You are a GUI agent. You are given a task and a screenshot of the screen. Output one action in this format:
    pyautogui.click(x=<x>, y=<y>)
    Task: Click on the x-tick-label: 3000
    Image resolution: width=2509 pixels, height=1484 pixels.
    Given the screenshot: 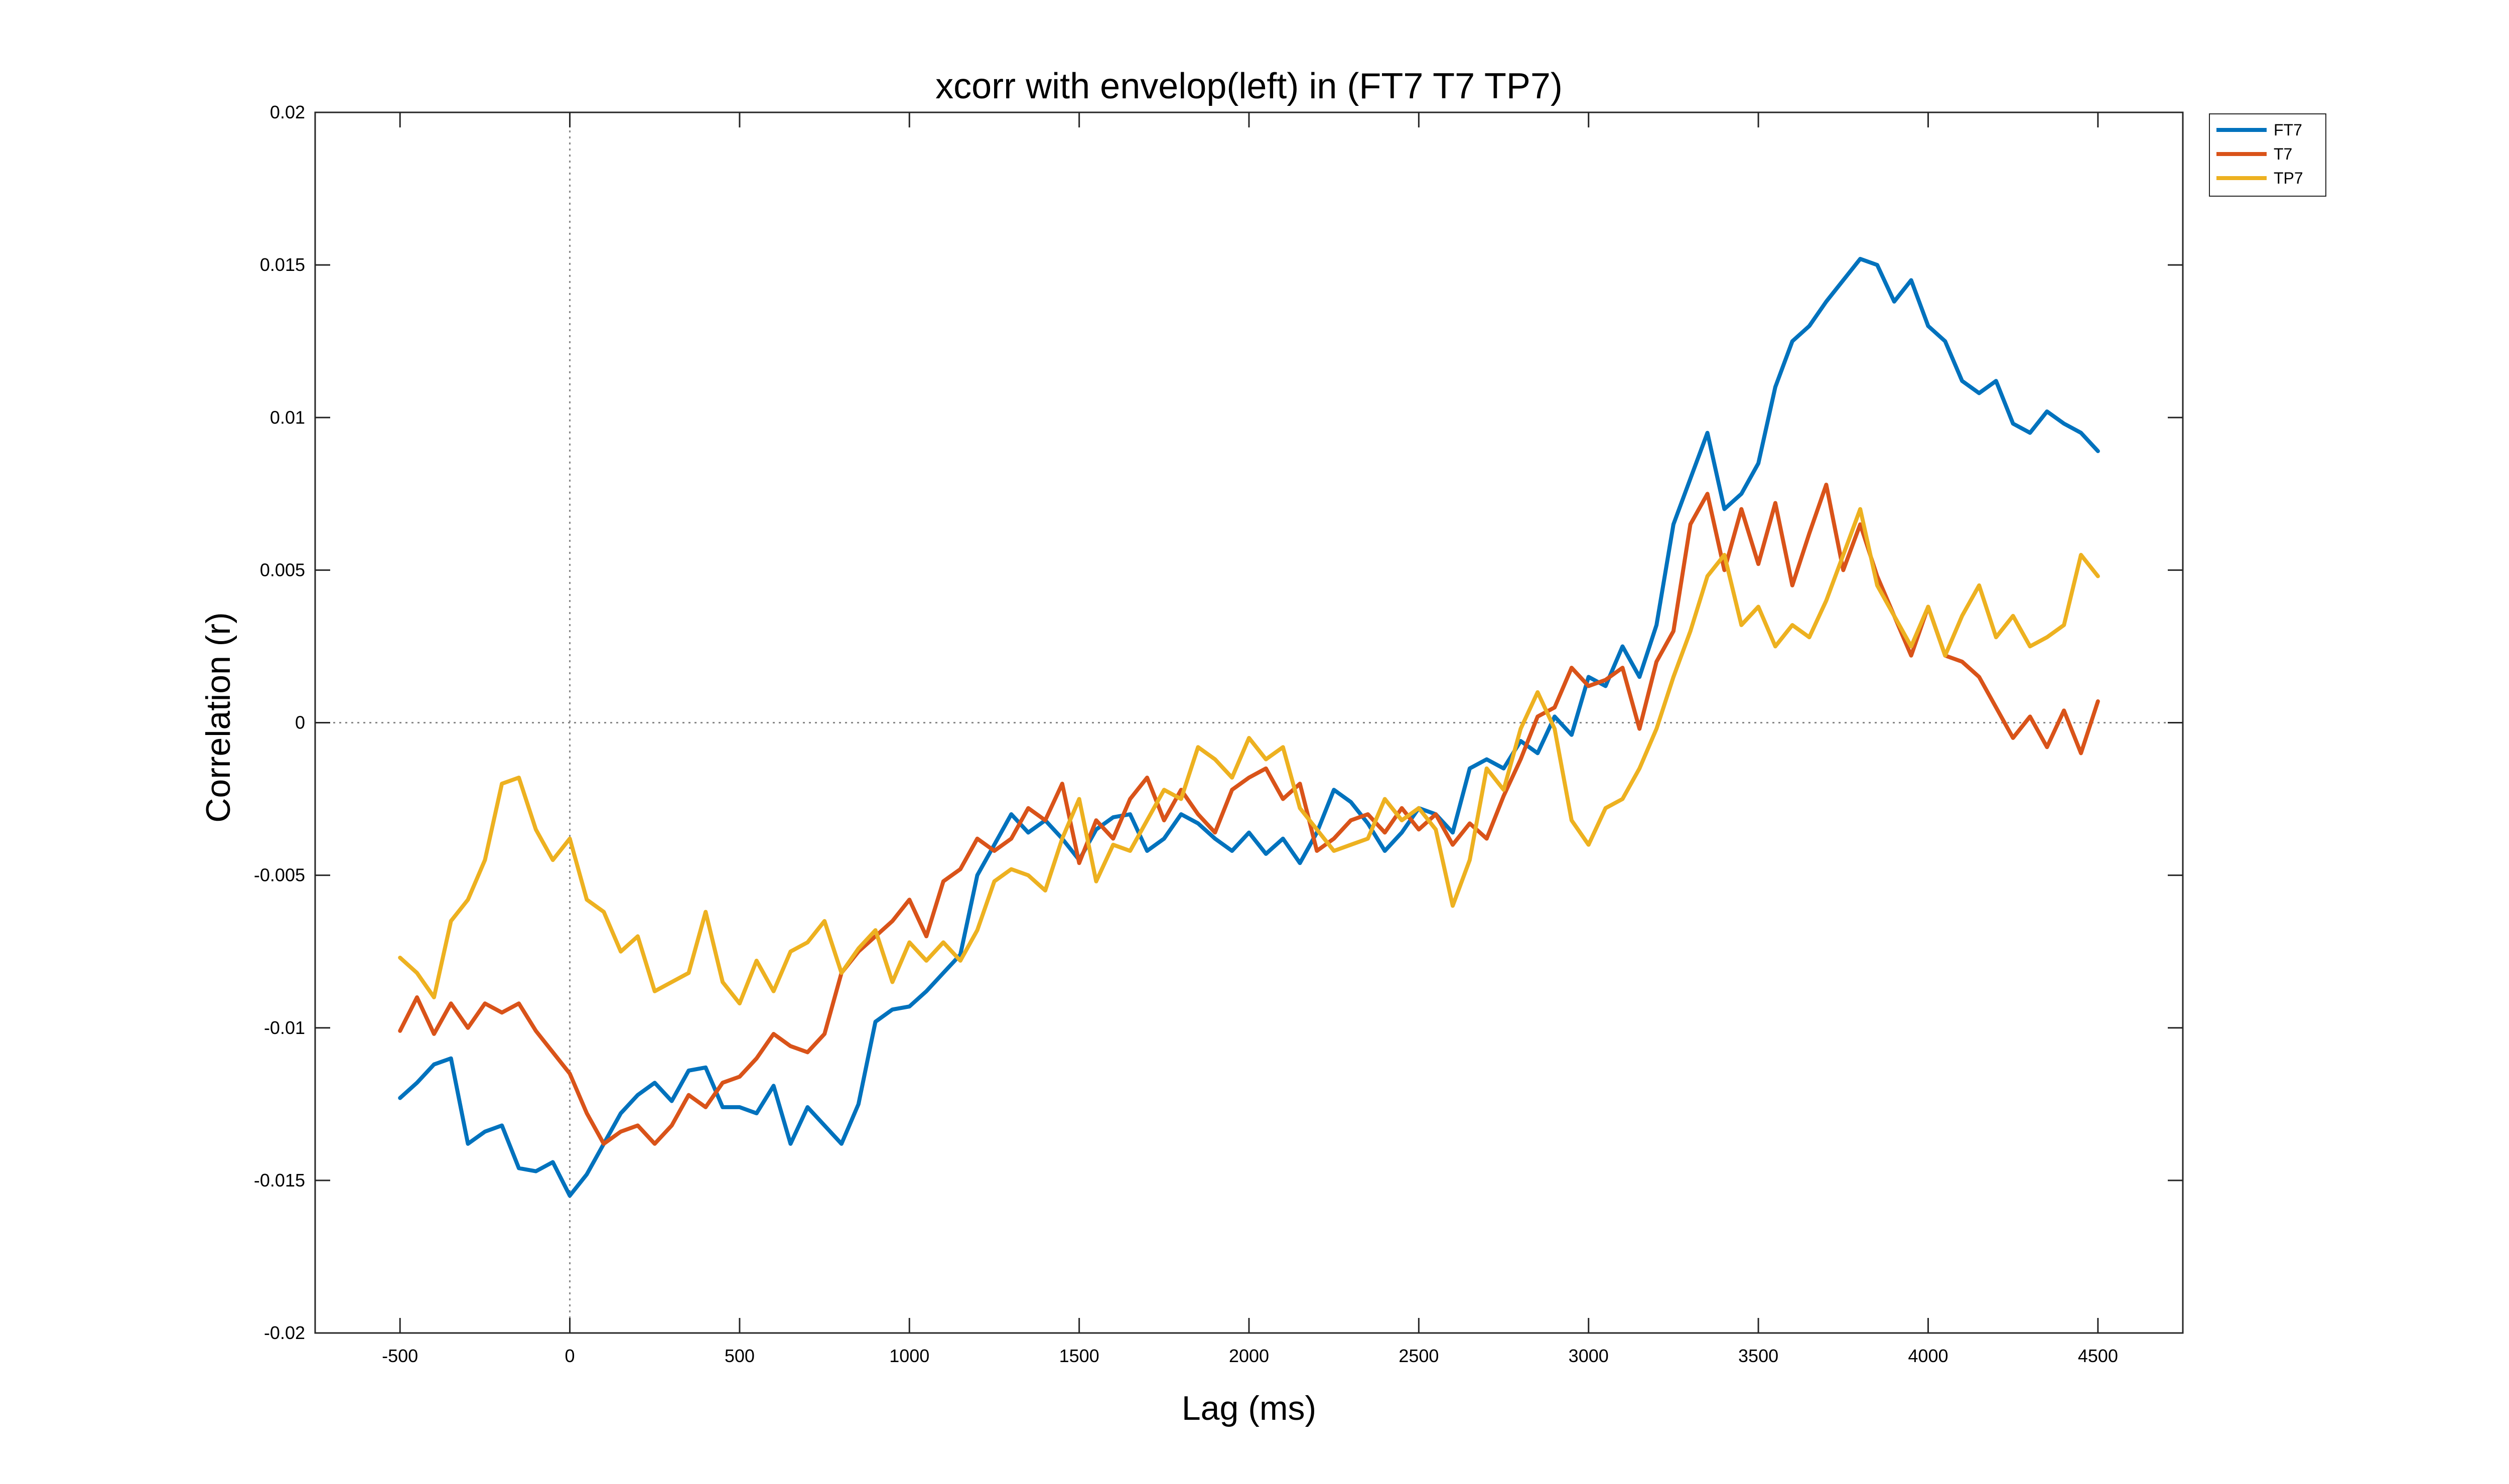 What is the action you would take?
    pyautogui.click(x=1589, y=1356)
    